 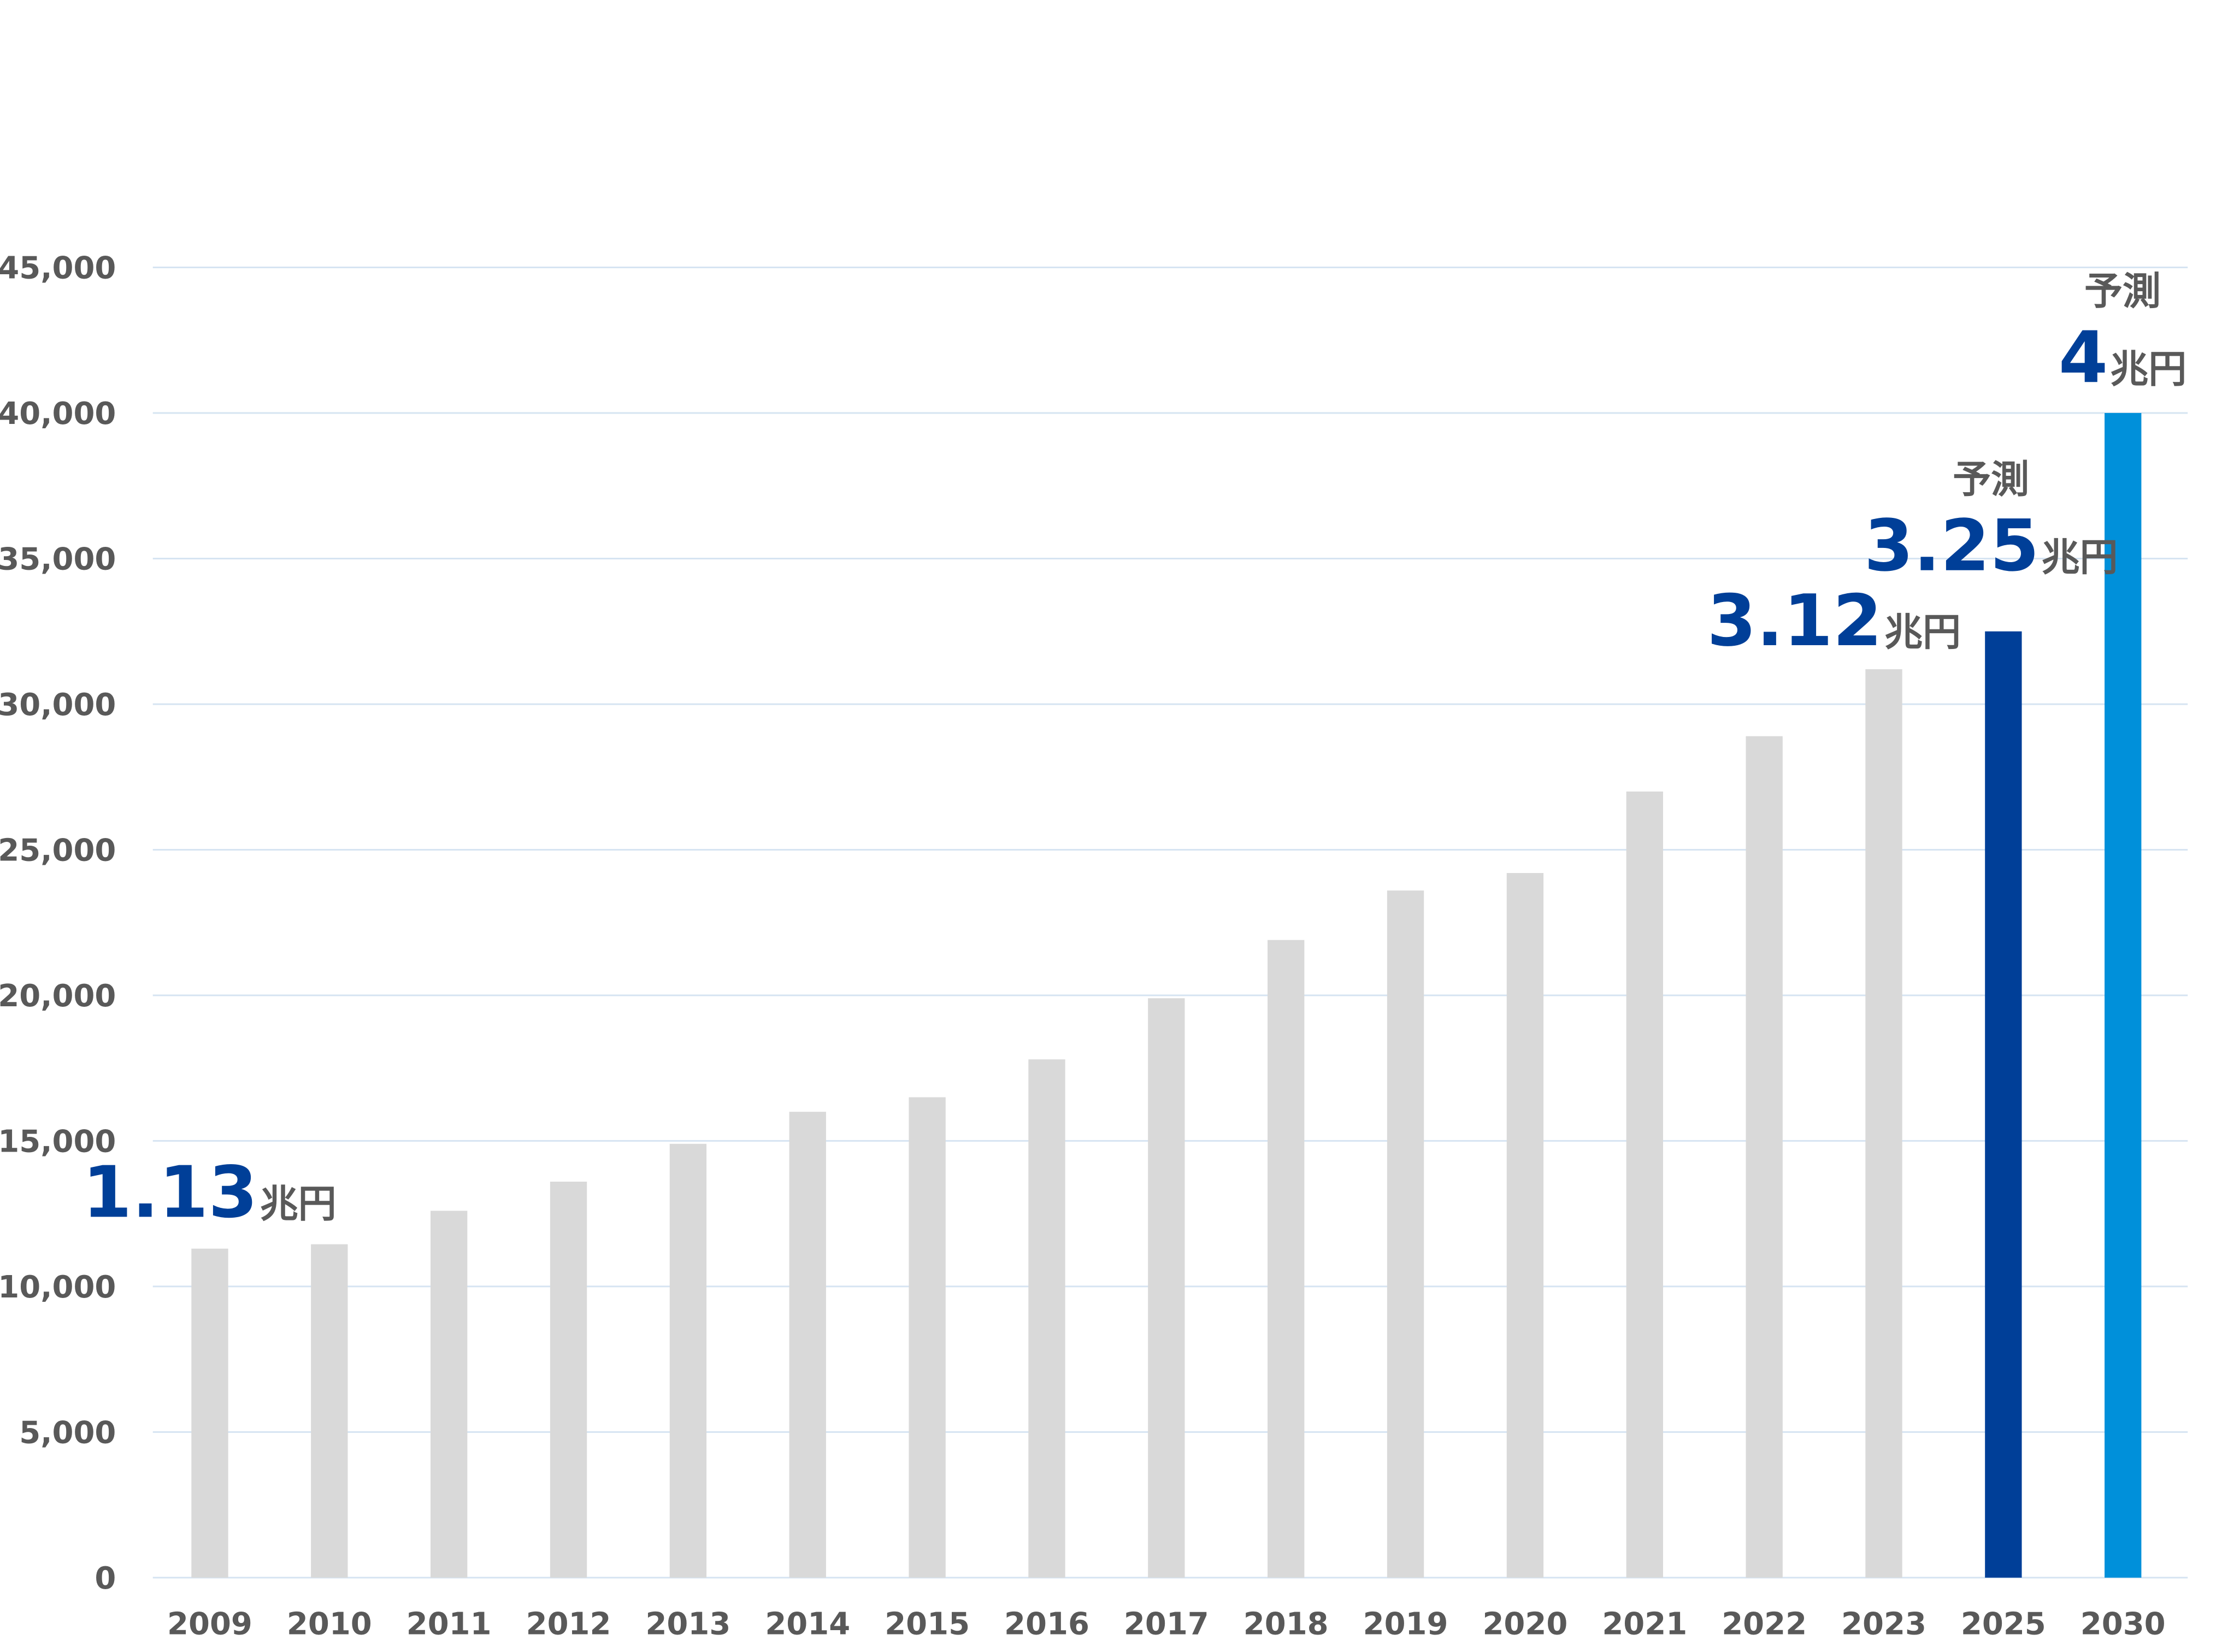 What do you see at coordinates (1764, 1624) in the screenshot?
I see `x-tick-label: 2022` at bounding box center [1764, 1624].